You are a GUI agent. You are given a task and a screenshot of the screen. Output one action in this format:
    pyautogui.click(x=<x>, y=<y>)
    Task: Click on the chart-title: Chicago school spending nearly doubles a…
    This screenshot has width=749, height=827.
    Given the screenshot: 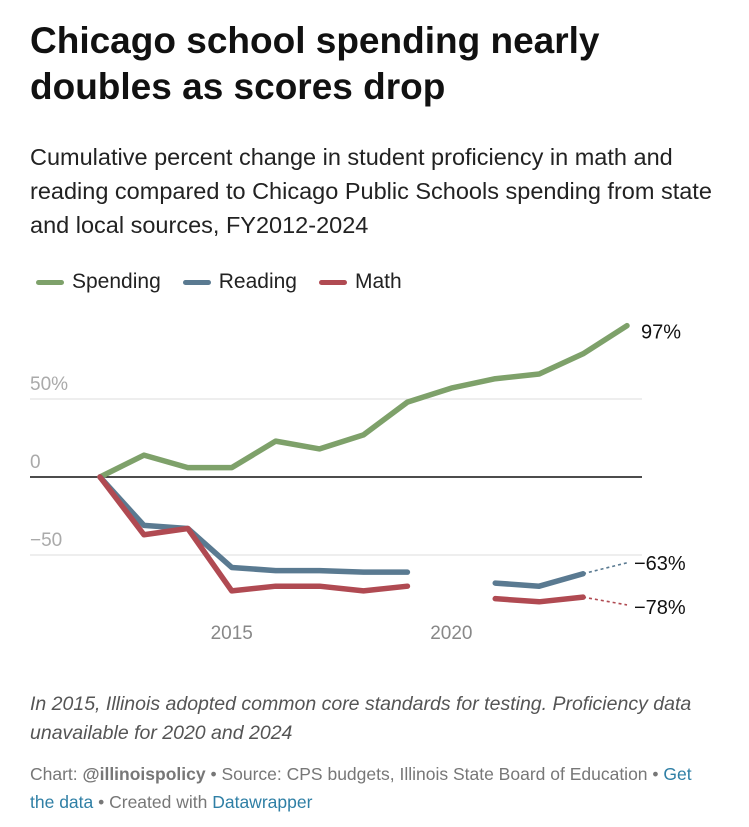 What is the action you would take?
    pyautogui.click(x=315, y=63)
    